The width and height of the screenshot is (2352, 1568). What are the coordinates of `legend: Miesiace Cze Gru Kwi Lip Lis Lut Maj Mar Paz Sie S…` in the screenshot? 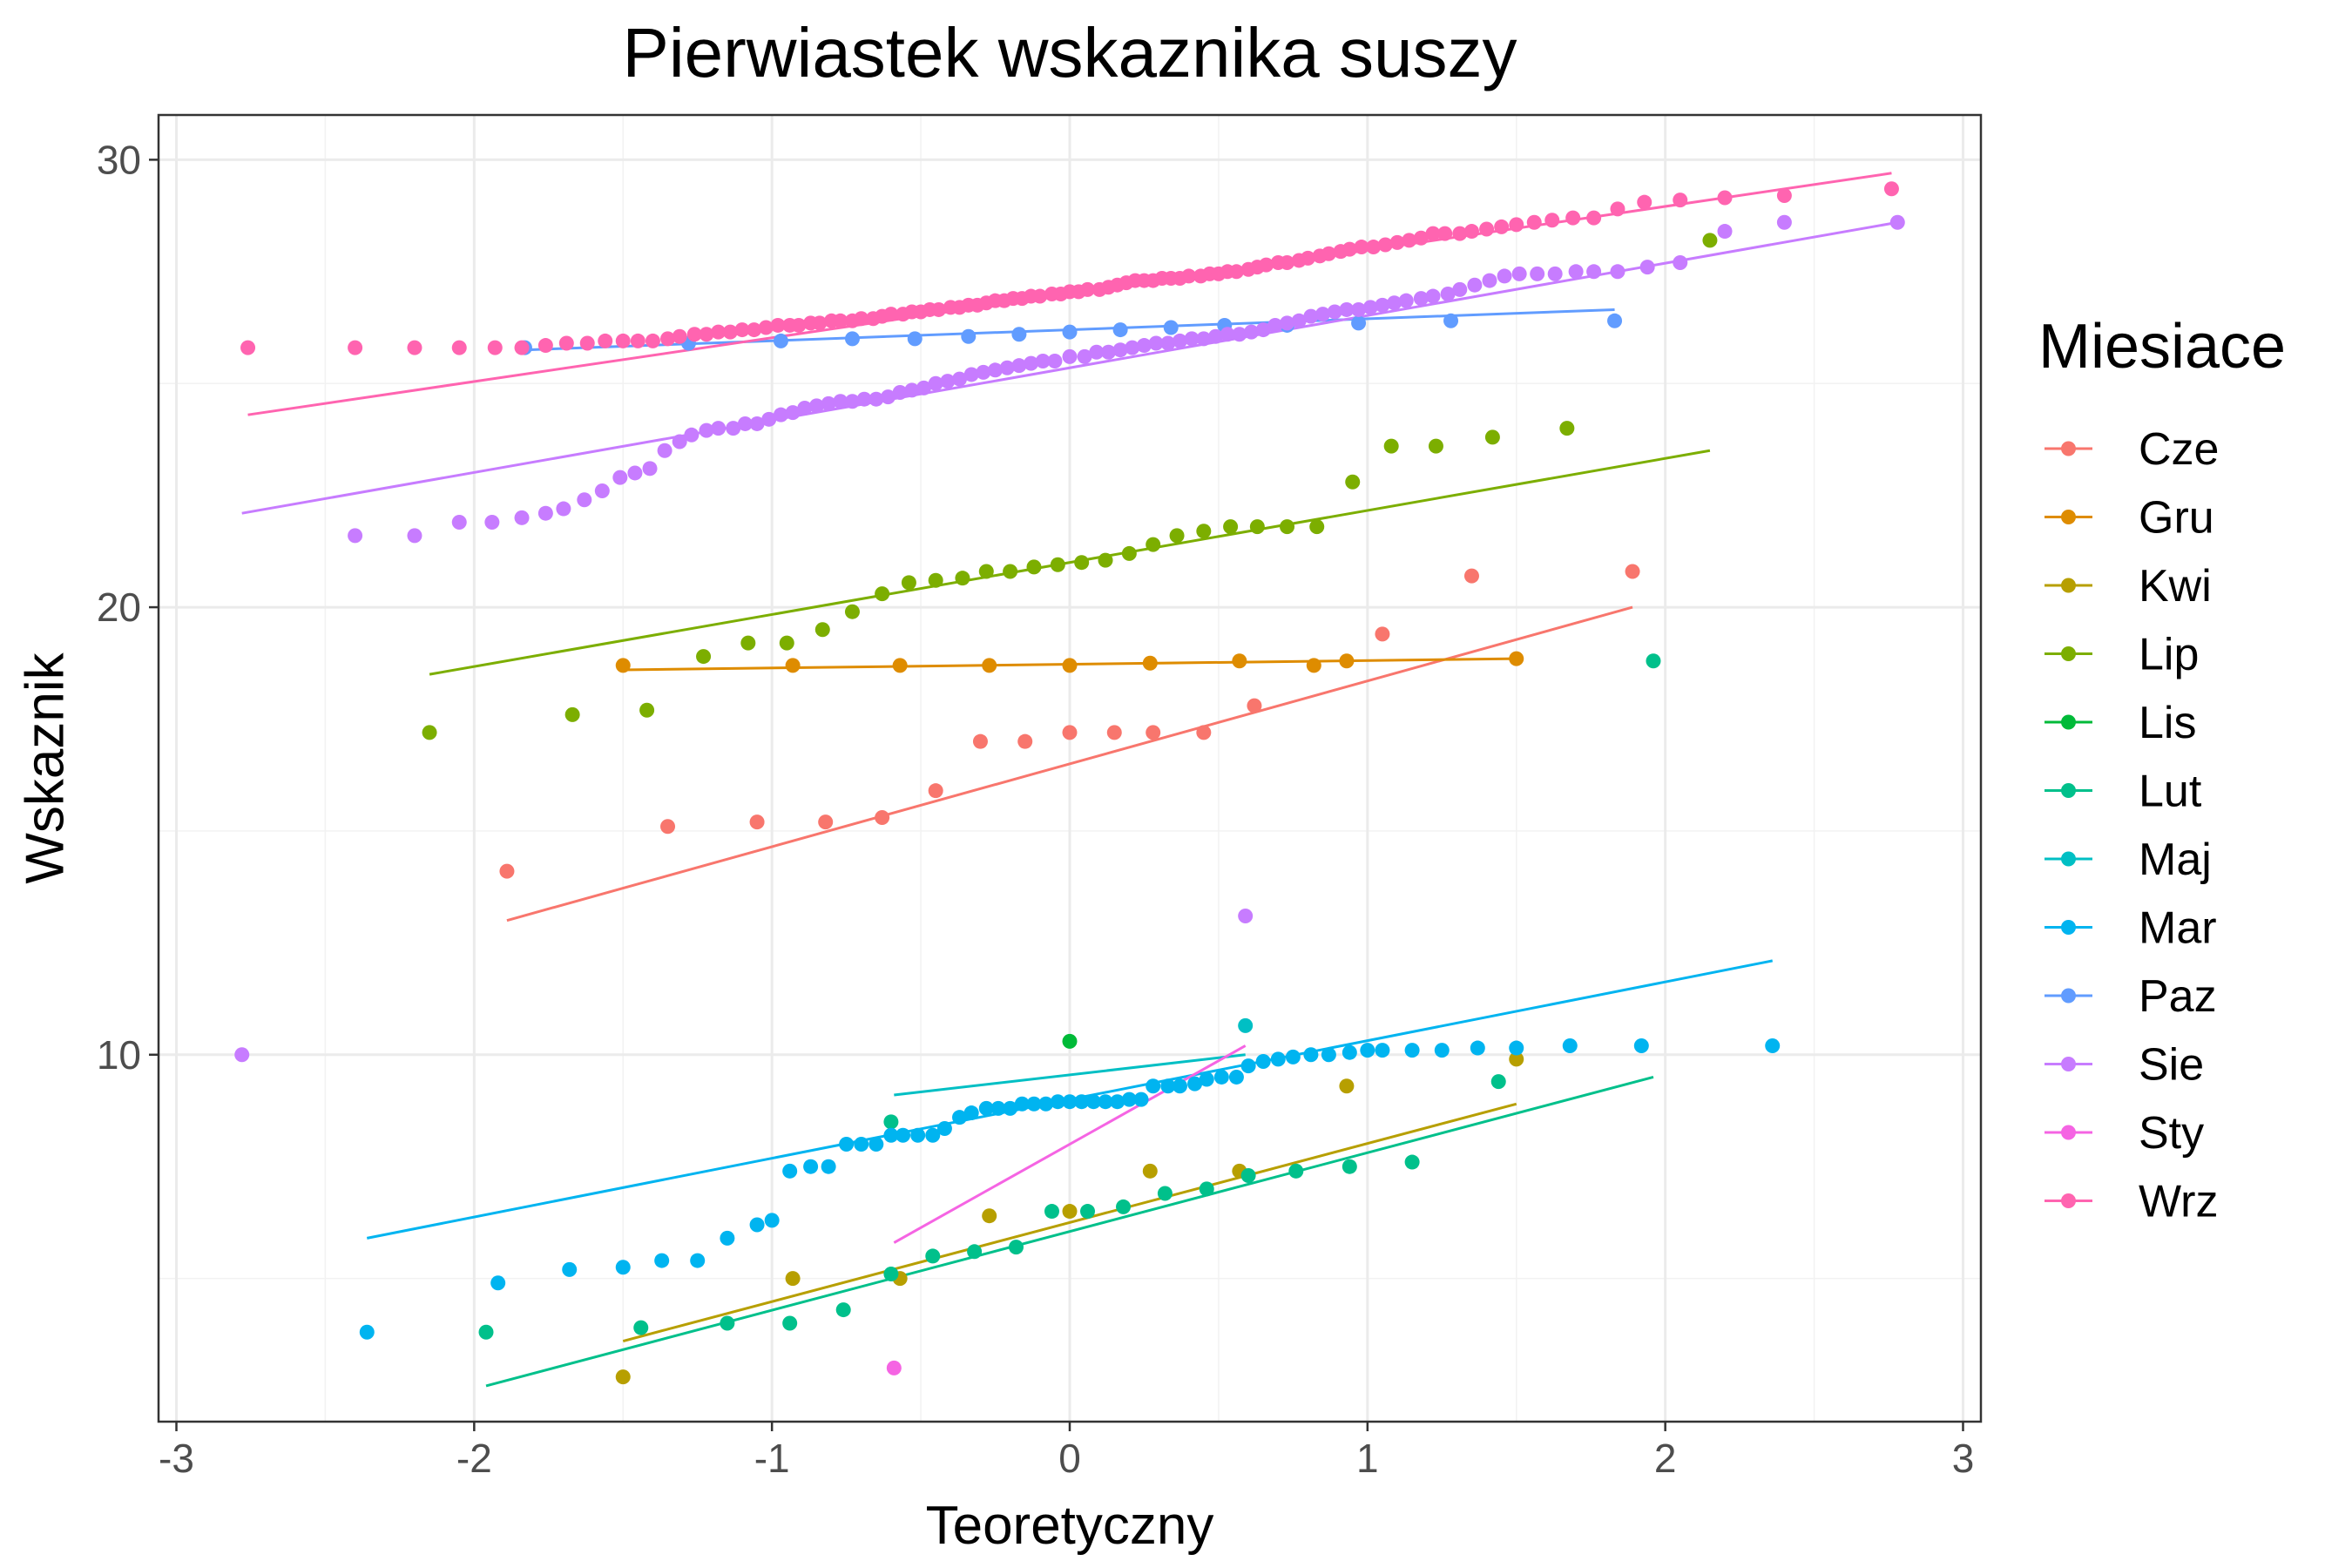 It's located at (2162, 769).